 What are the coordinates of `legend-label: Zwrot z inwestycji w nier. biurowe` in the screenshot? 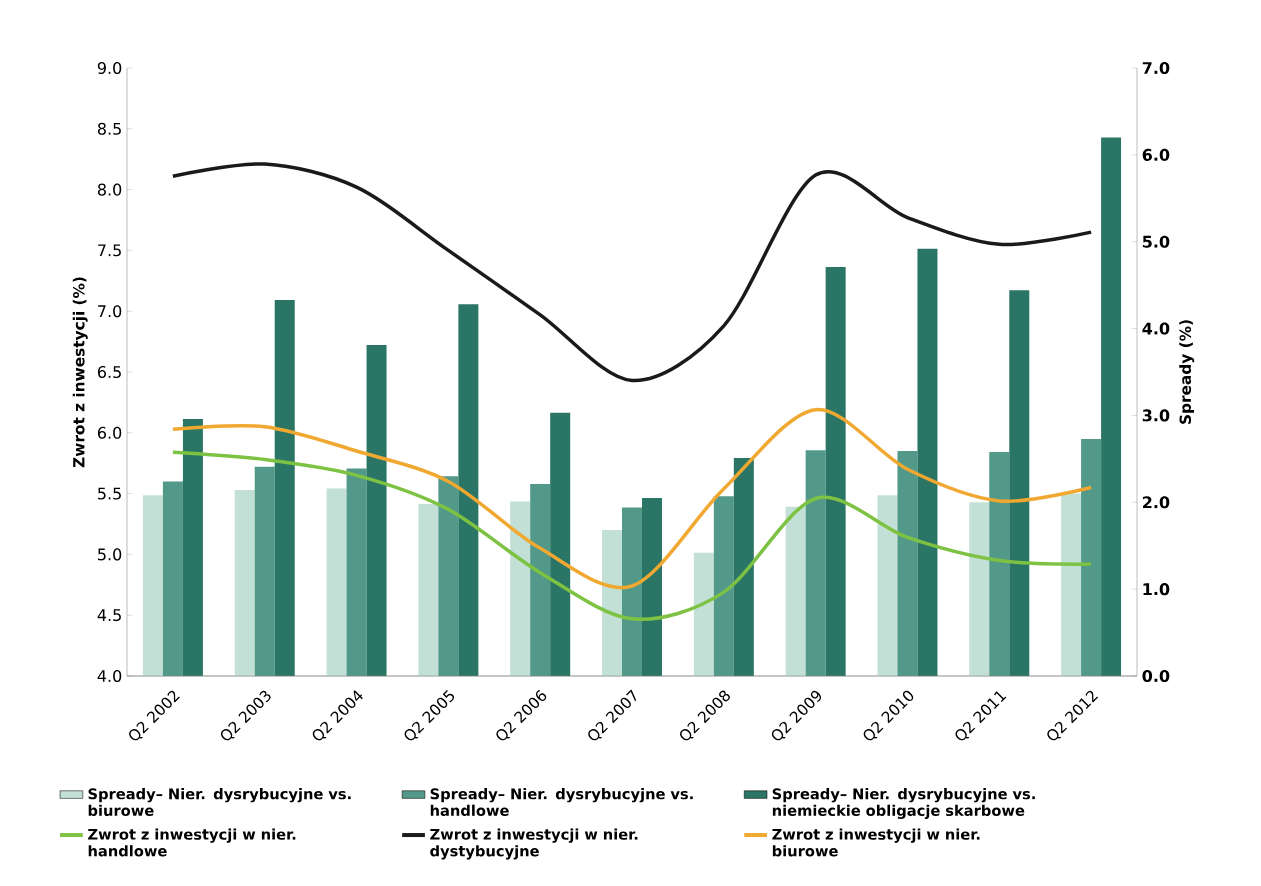 It's located at (876, 842).